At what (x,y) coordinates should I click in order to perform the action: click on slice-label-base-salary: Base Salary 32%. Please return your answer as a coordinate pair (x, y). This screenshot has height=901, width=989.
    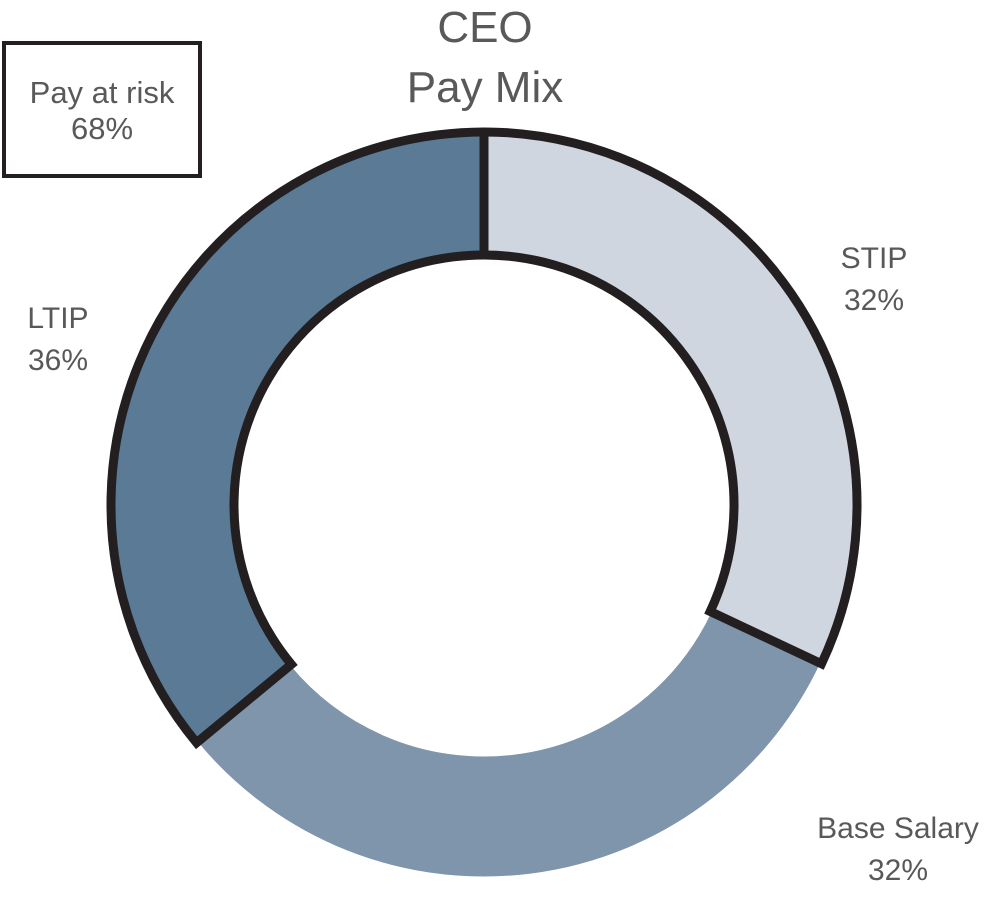
    Looking at the image, I should click on (898, 849).